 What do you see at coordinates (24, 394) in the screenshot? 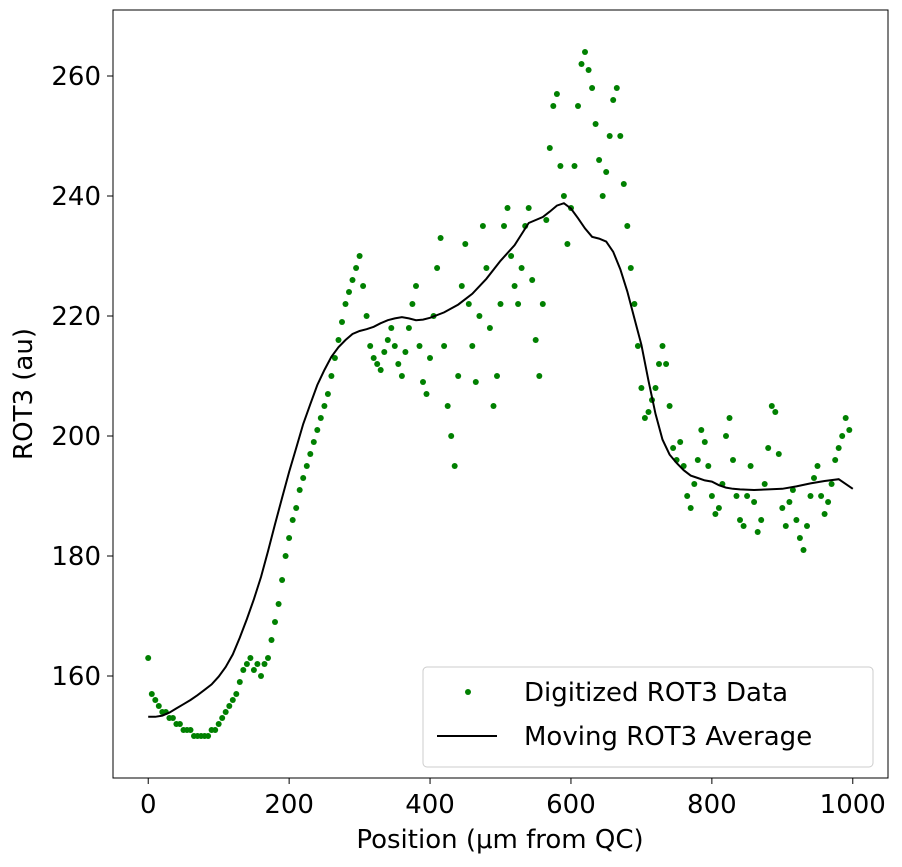
I see `y-axis-label: ROT3 (au)` at bounding box center [24, 394].